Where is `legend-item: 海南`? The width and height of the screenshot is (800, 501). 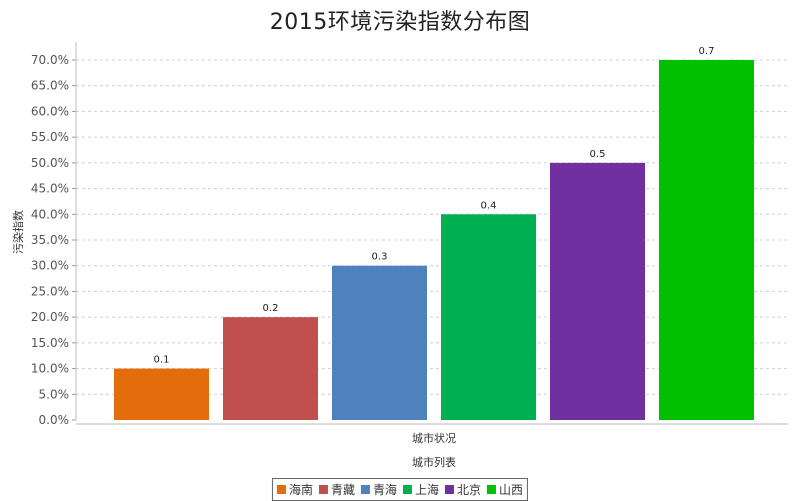 legend-item: 海南 is located at coordinates (294, 489).